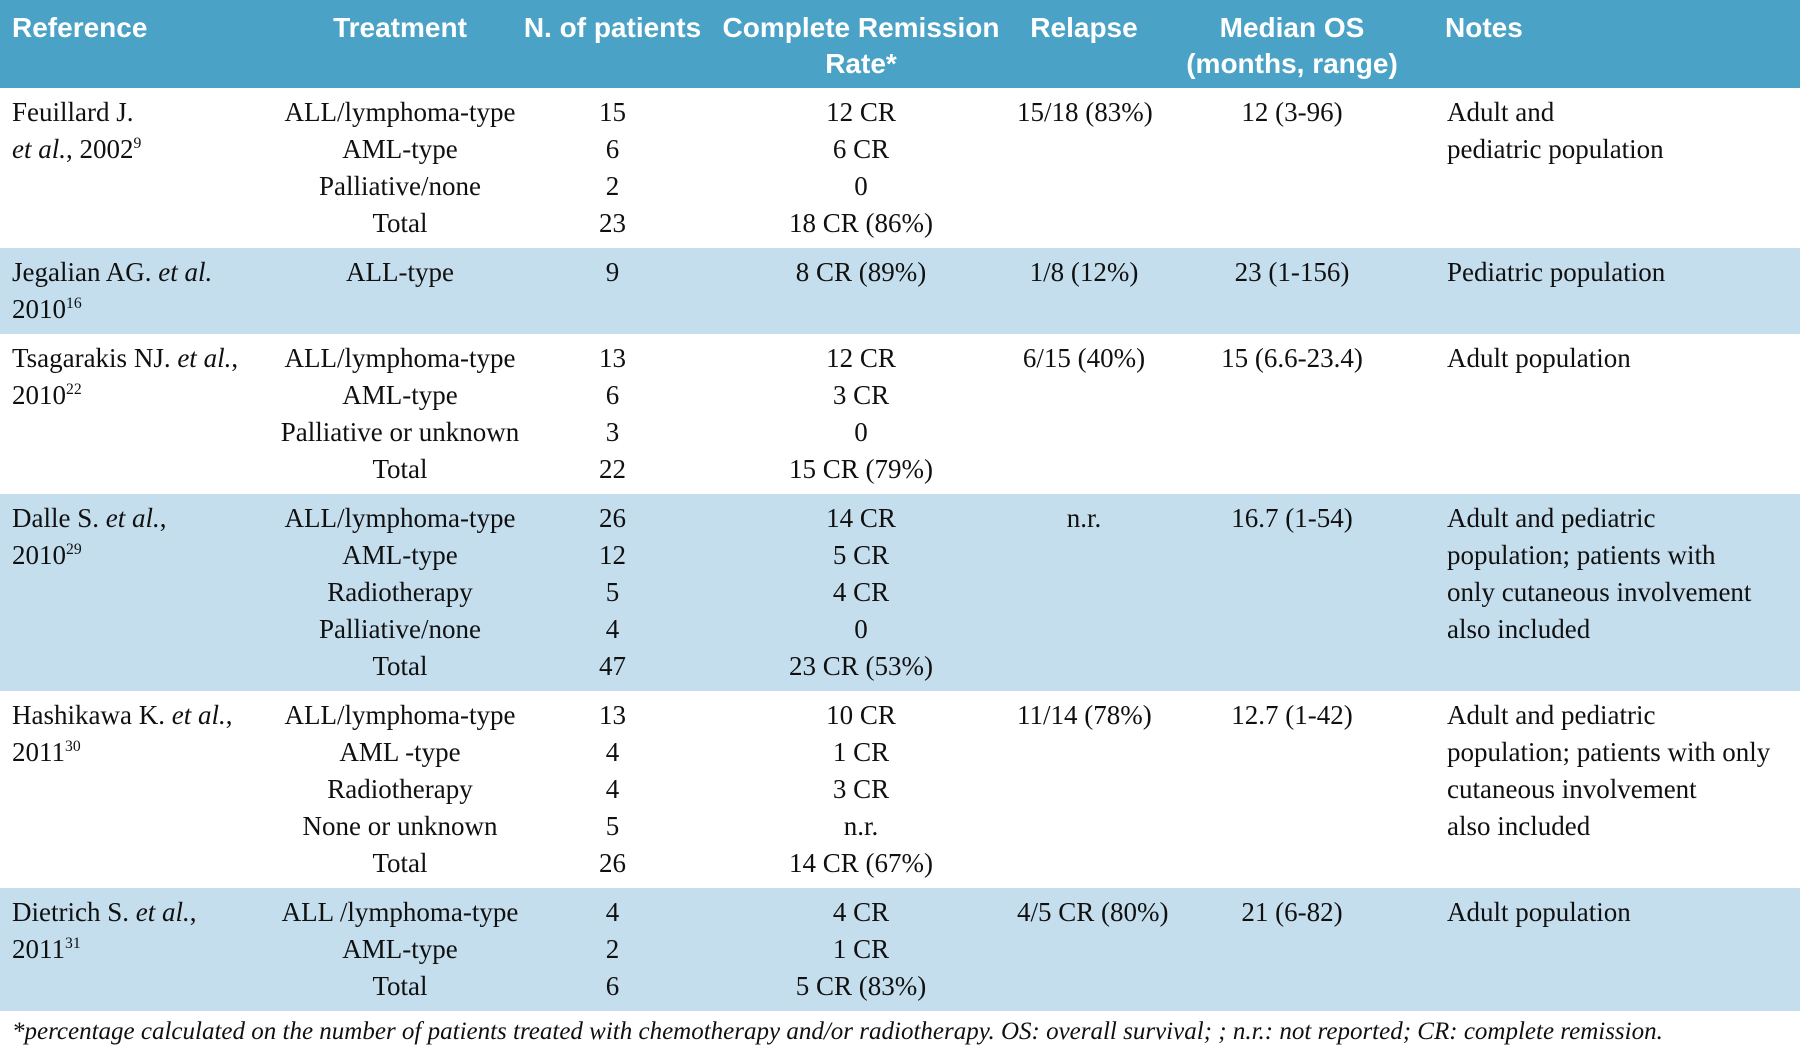 This screenshot has height=1053, width=1800. I want to click on cr-rate-cell: 4 CR 1 CR 5 CR (83%), so click(861, 949).